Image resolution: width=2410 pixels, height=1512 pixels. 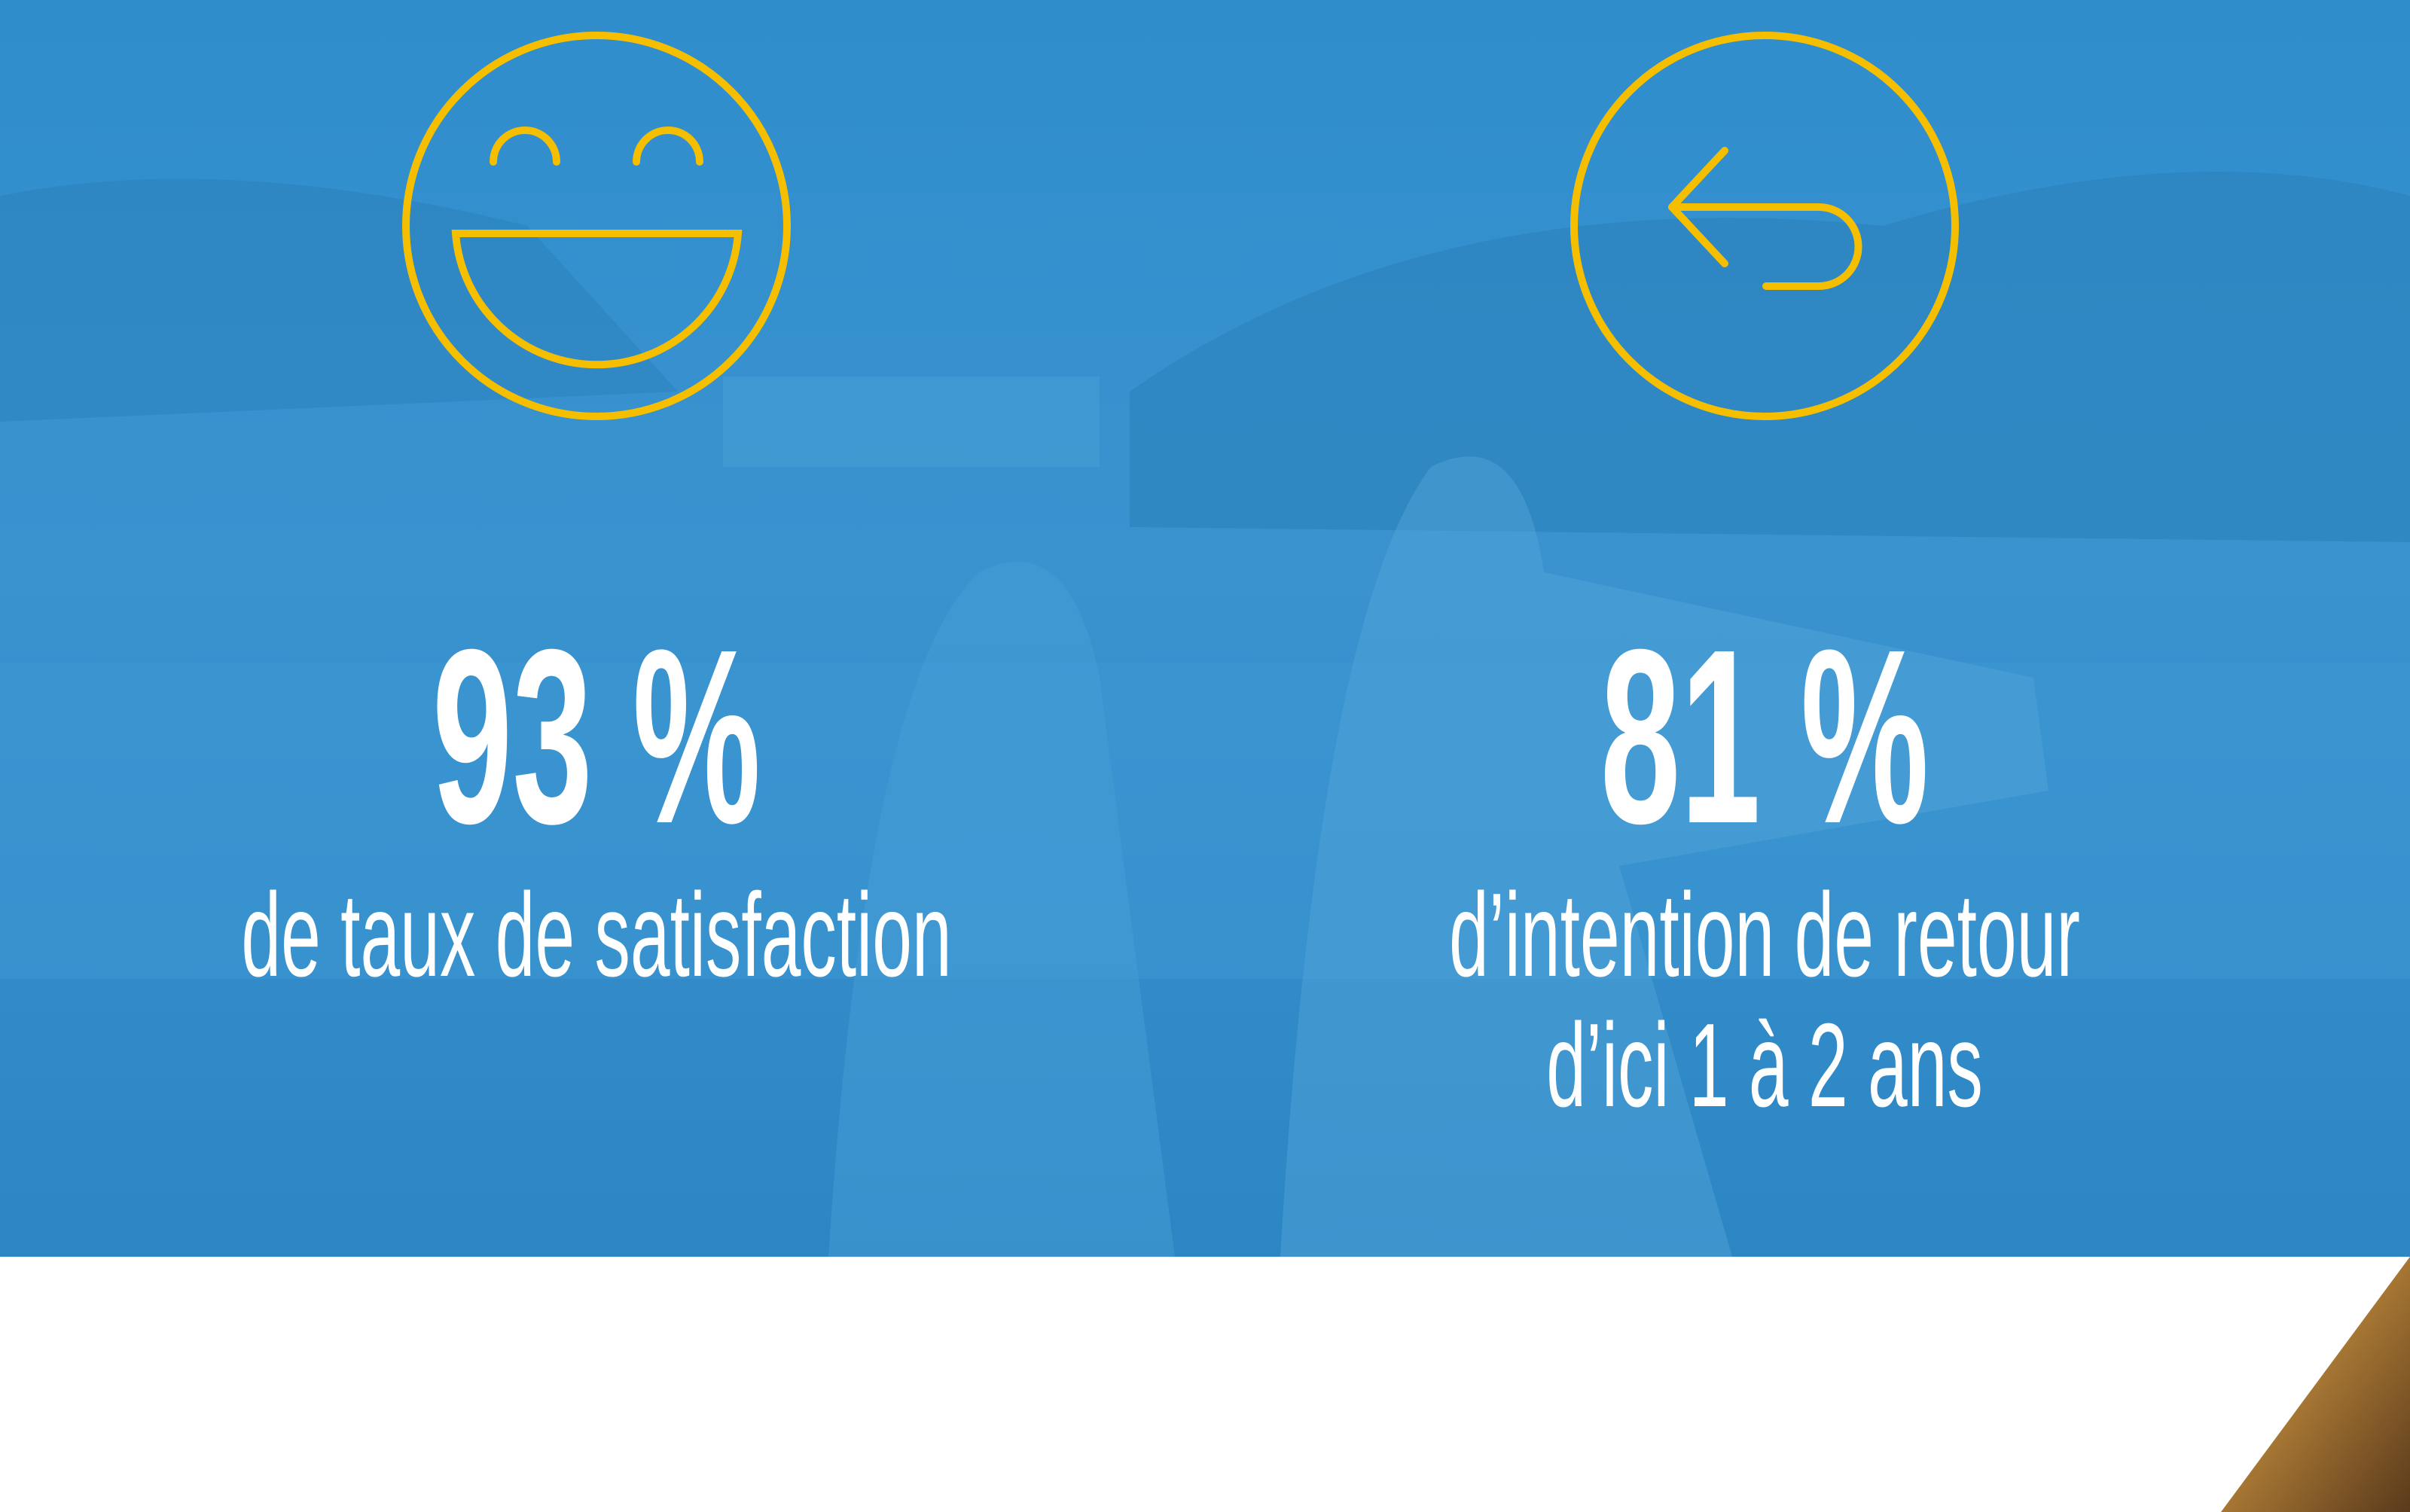 What do you see at coordinates (1764, 1065) in the screenshot?
I see `stat-label: d’ici 1 à 2 ans` at bounding box center [1764, 1065].